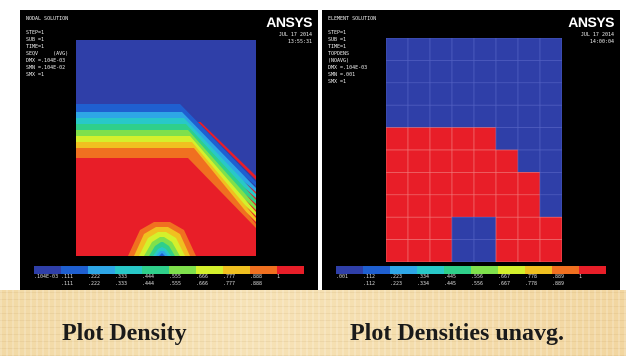 This screenshot has width=626, height=356. Describe the element at coordinates (229, 284) in the screenshot. I see `legend-tick-label: .777` at that location.